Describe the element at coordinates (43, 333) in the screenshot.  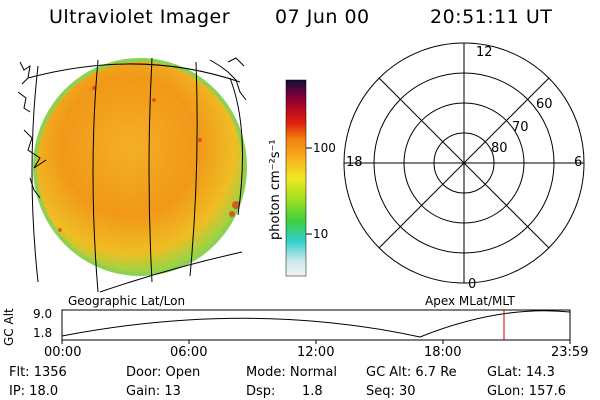
I see `altitude-ytick-bottom: 1.8` at that location.